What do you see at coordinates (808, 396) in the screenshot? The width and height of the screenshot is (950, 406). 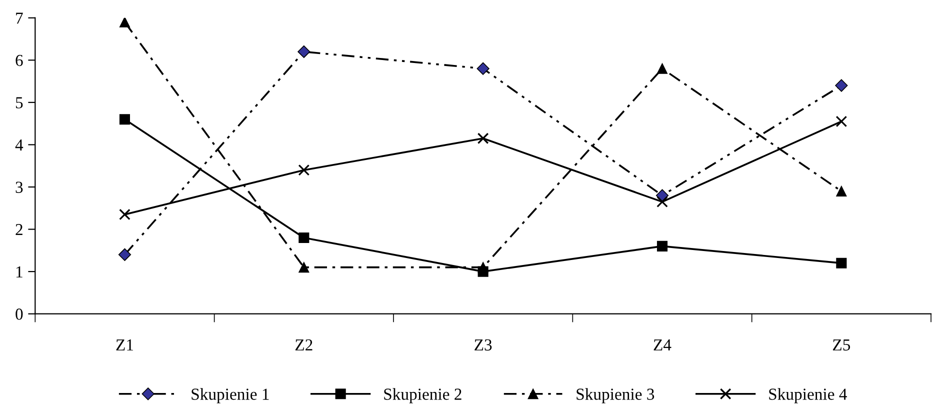 I see `legend-label: Skupienie 4` at bounding box center [808, 396].